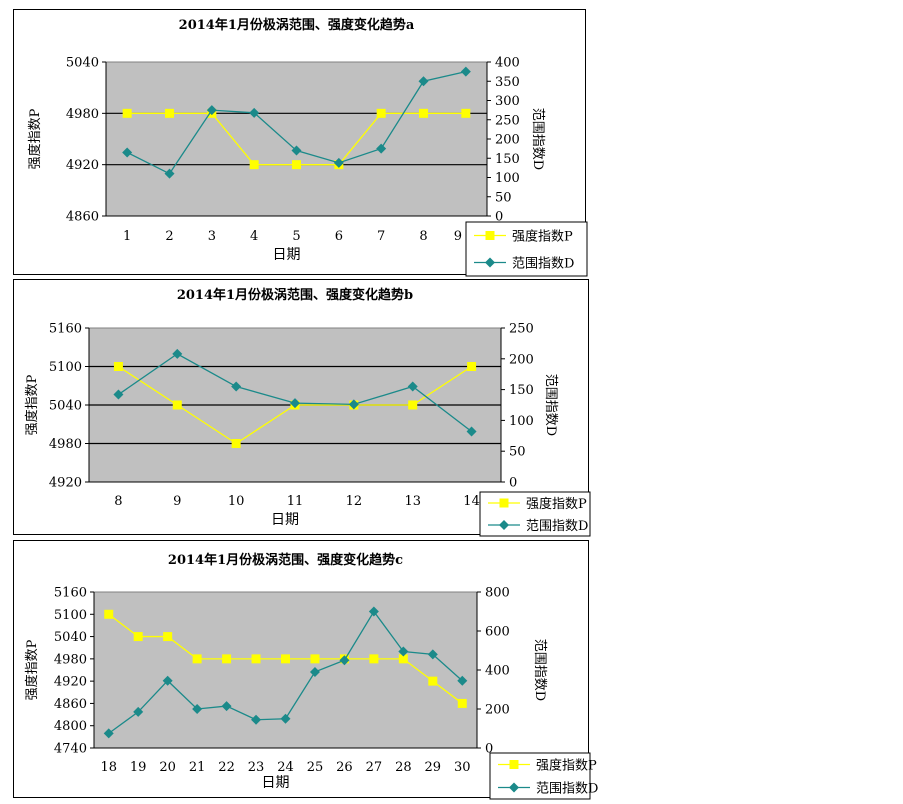  What do you see at coordinates (507, 82) in the screenshot?
I see `right-tick-label: 350` at bounding box center [507, 82].